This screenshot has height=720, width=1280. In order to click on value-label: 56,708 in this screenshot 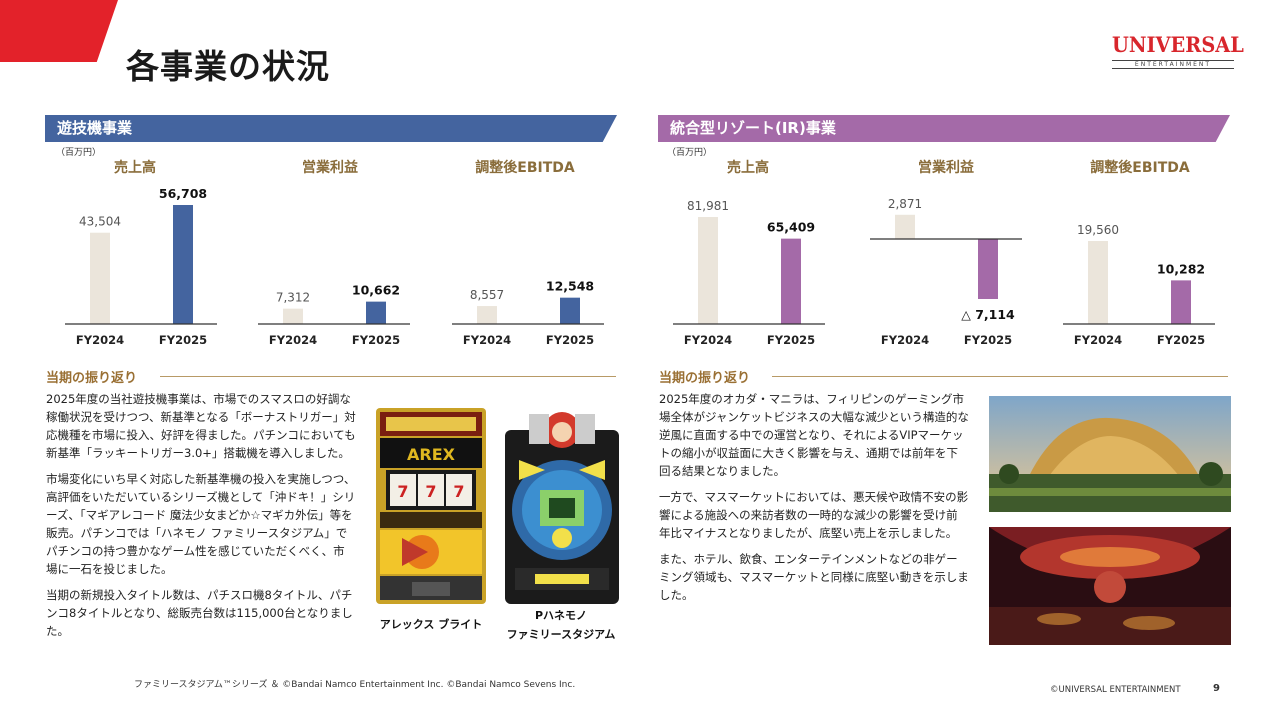, I will do `click(183, 193)`.